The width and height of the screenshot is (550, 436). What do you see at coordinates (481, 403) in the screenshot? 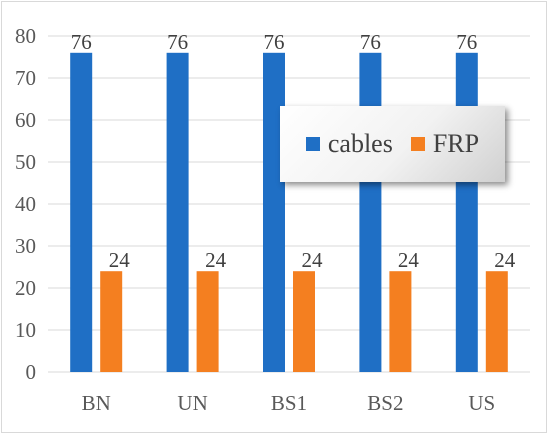
I see `x-tick-label: US` at bounding box center [481, 403].